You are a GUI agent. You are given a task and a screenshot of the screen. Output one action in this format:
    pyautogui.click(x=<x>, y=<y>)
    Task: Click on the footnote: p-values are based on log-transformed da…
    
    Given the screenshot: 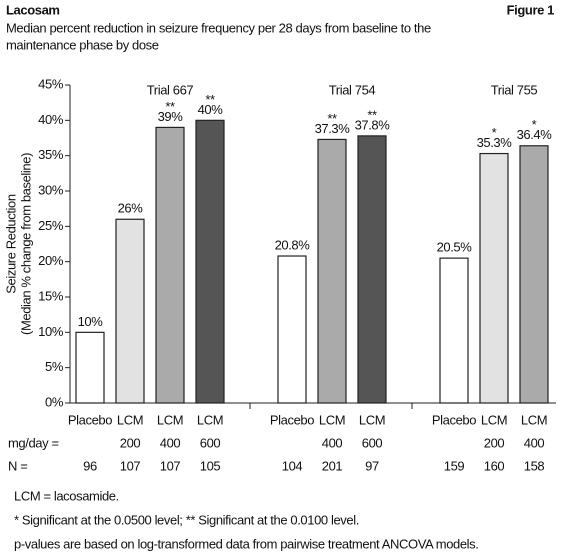 What is the action you would take?
    pyautogui.click(x=246, y=543)
    